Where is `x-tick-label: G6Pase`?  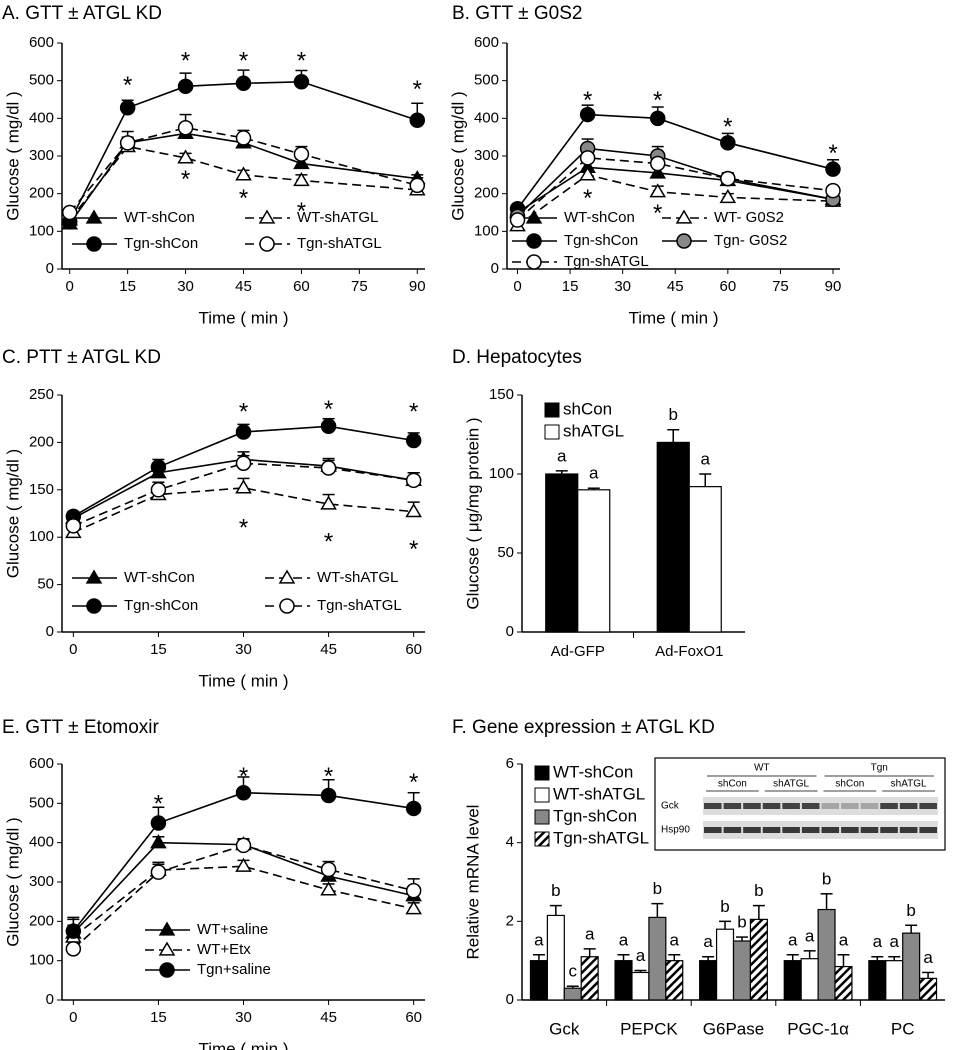
x-tick-label: G6Pase is located at coordinates (733, 1028).